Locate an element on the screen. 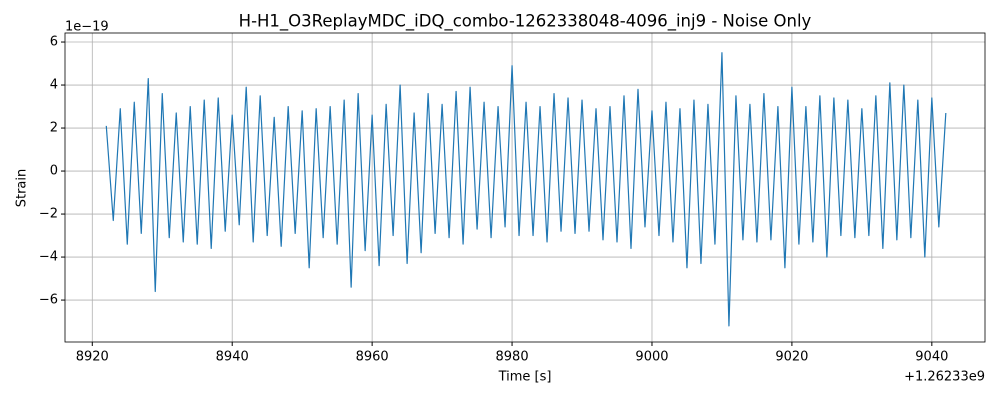 This screenshot has height=404, width=1000. y-tick-label: −6 is located at coordinates (48, 300).